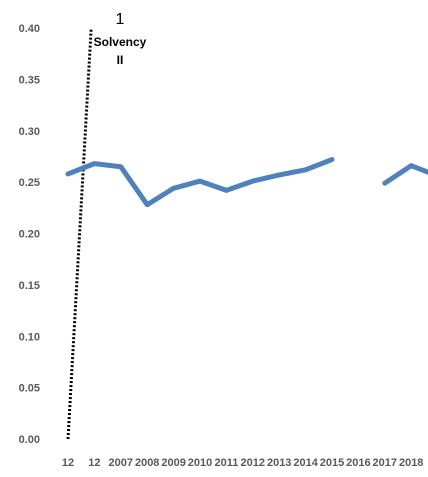 This screenshot has height=477, width=428. Describe the element at coordinates (332, 463) in the screenshot. I see `x-tick-label: 2015` at that location.